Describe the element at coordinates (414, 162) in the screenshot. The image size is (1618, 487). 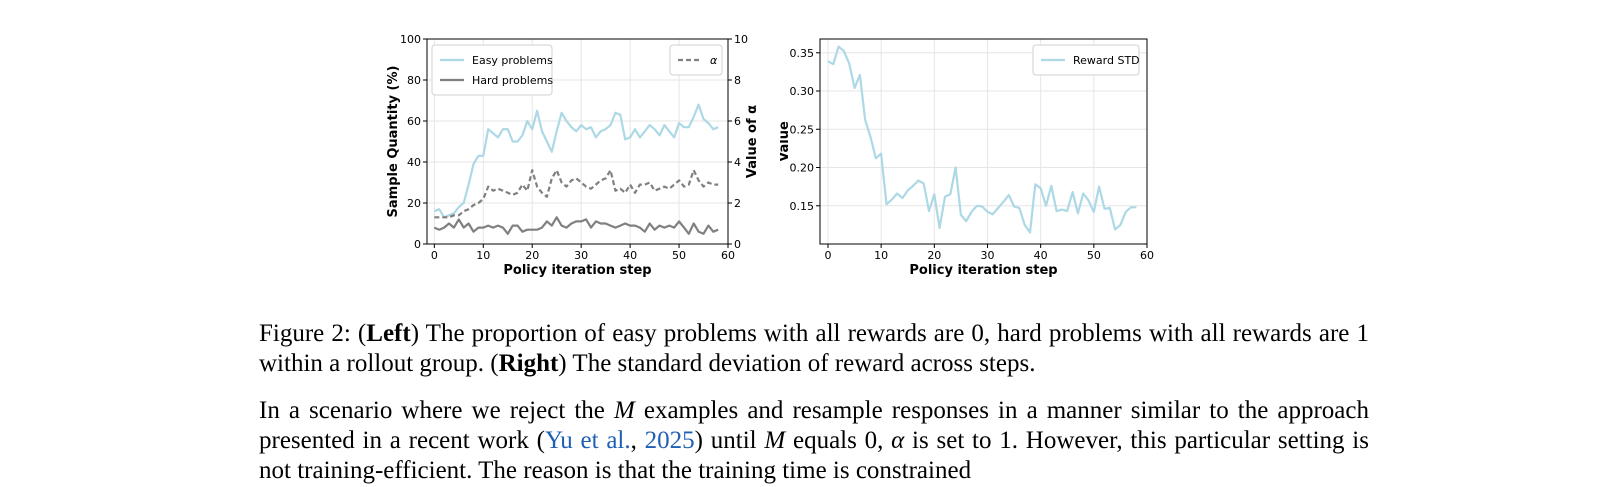
I see `y-tick-label: 40` at that location.